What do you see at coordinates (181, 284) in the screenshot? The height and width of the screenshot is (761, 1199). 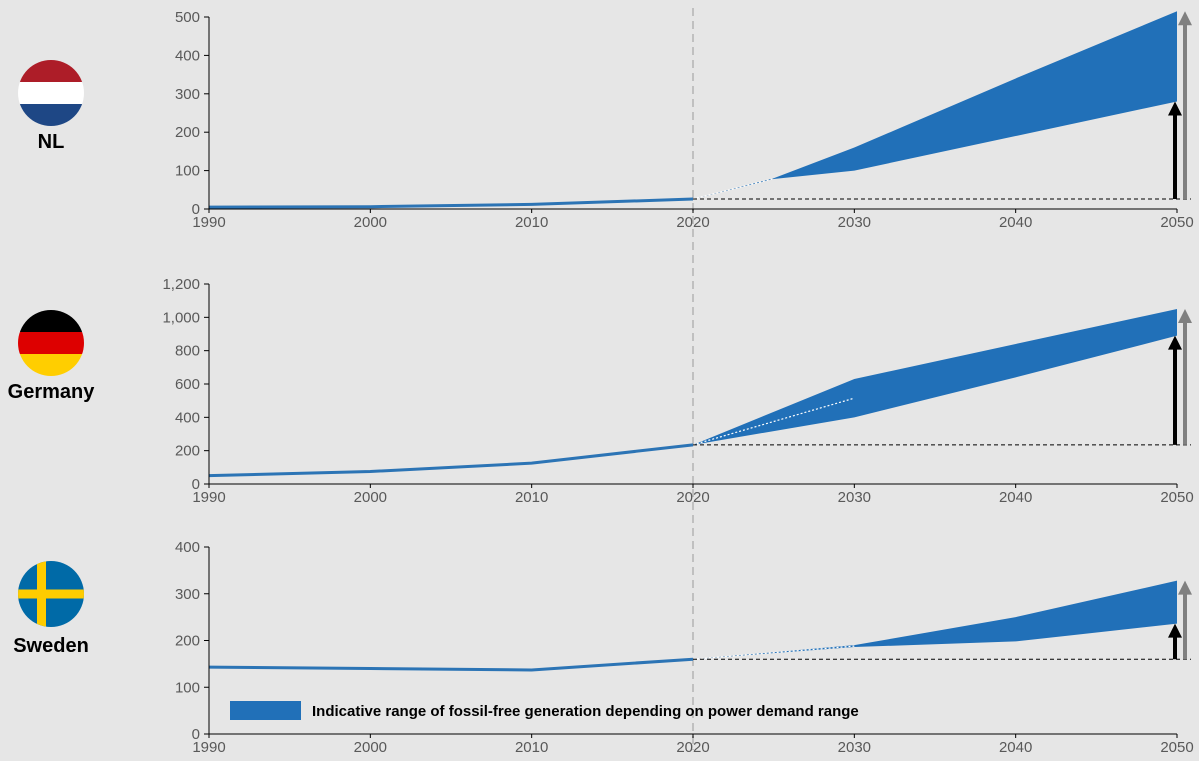 I see `y-tick-label: 1,200` at bounding box center [181, 284].